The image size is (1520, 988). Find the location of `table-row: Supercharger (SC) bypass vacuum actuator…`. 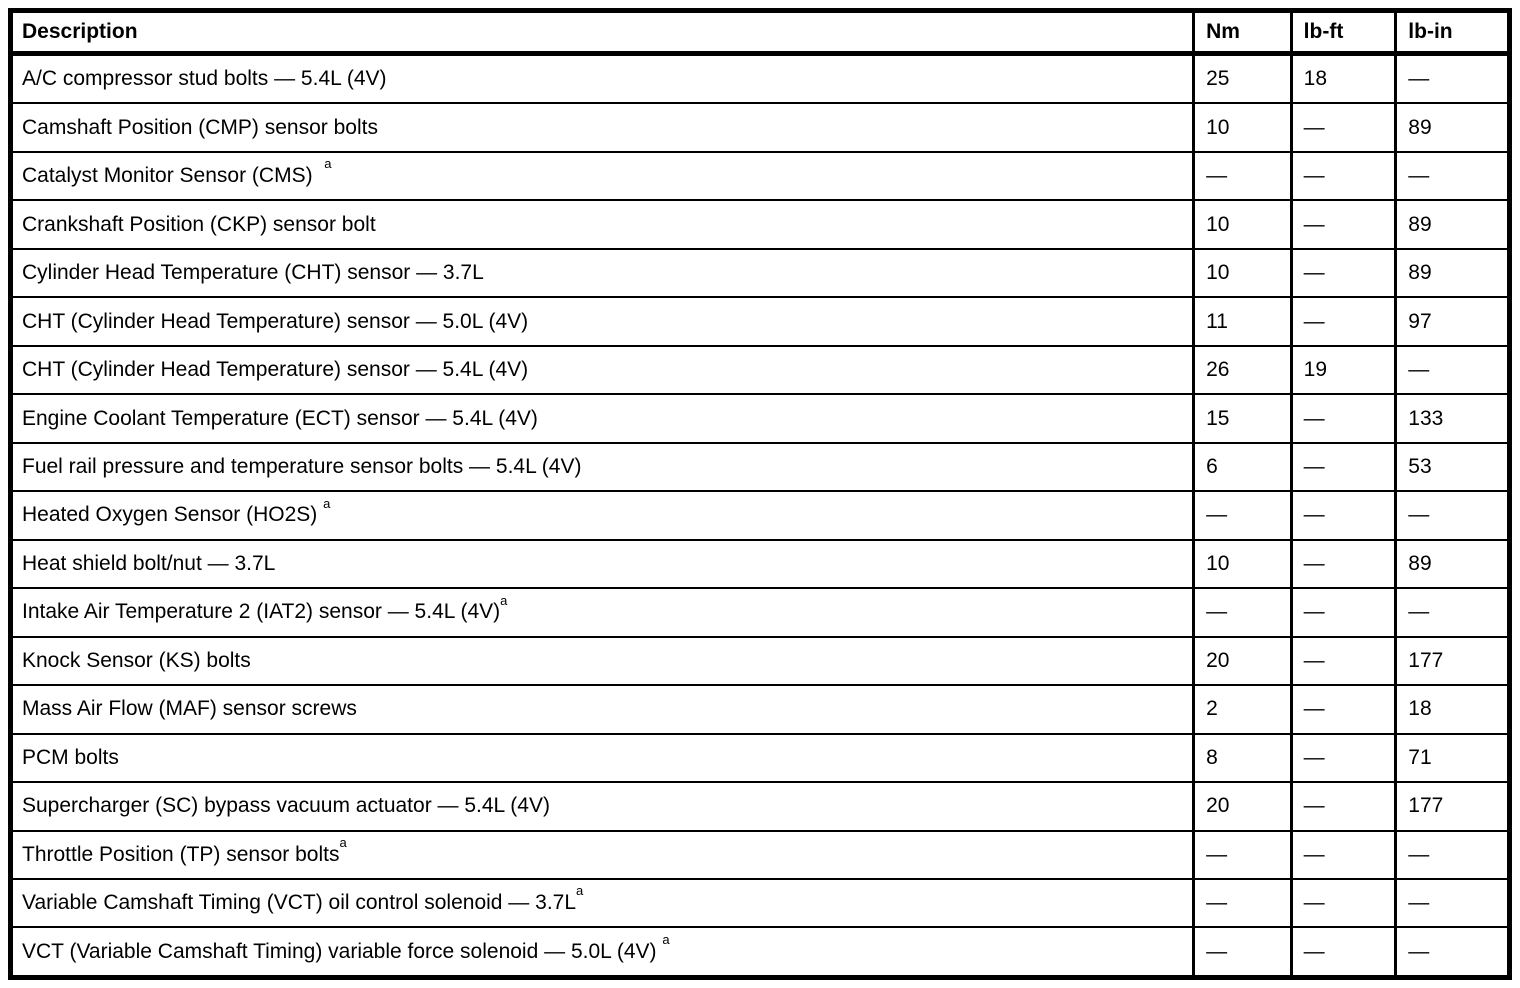

table-row: Supercharger (SC) bypass vacuum actuator… is located at coordinates (760, 806).